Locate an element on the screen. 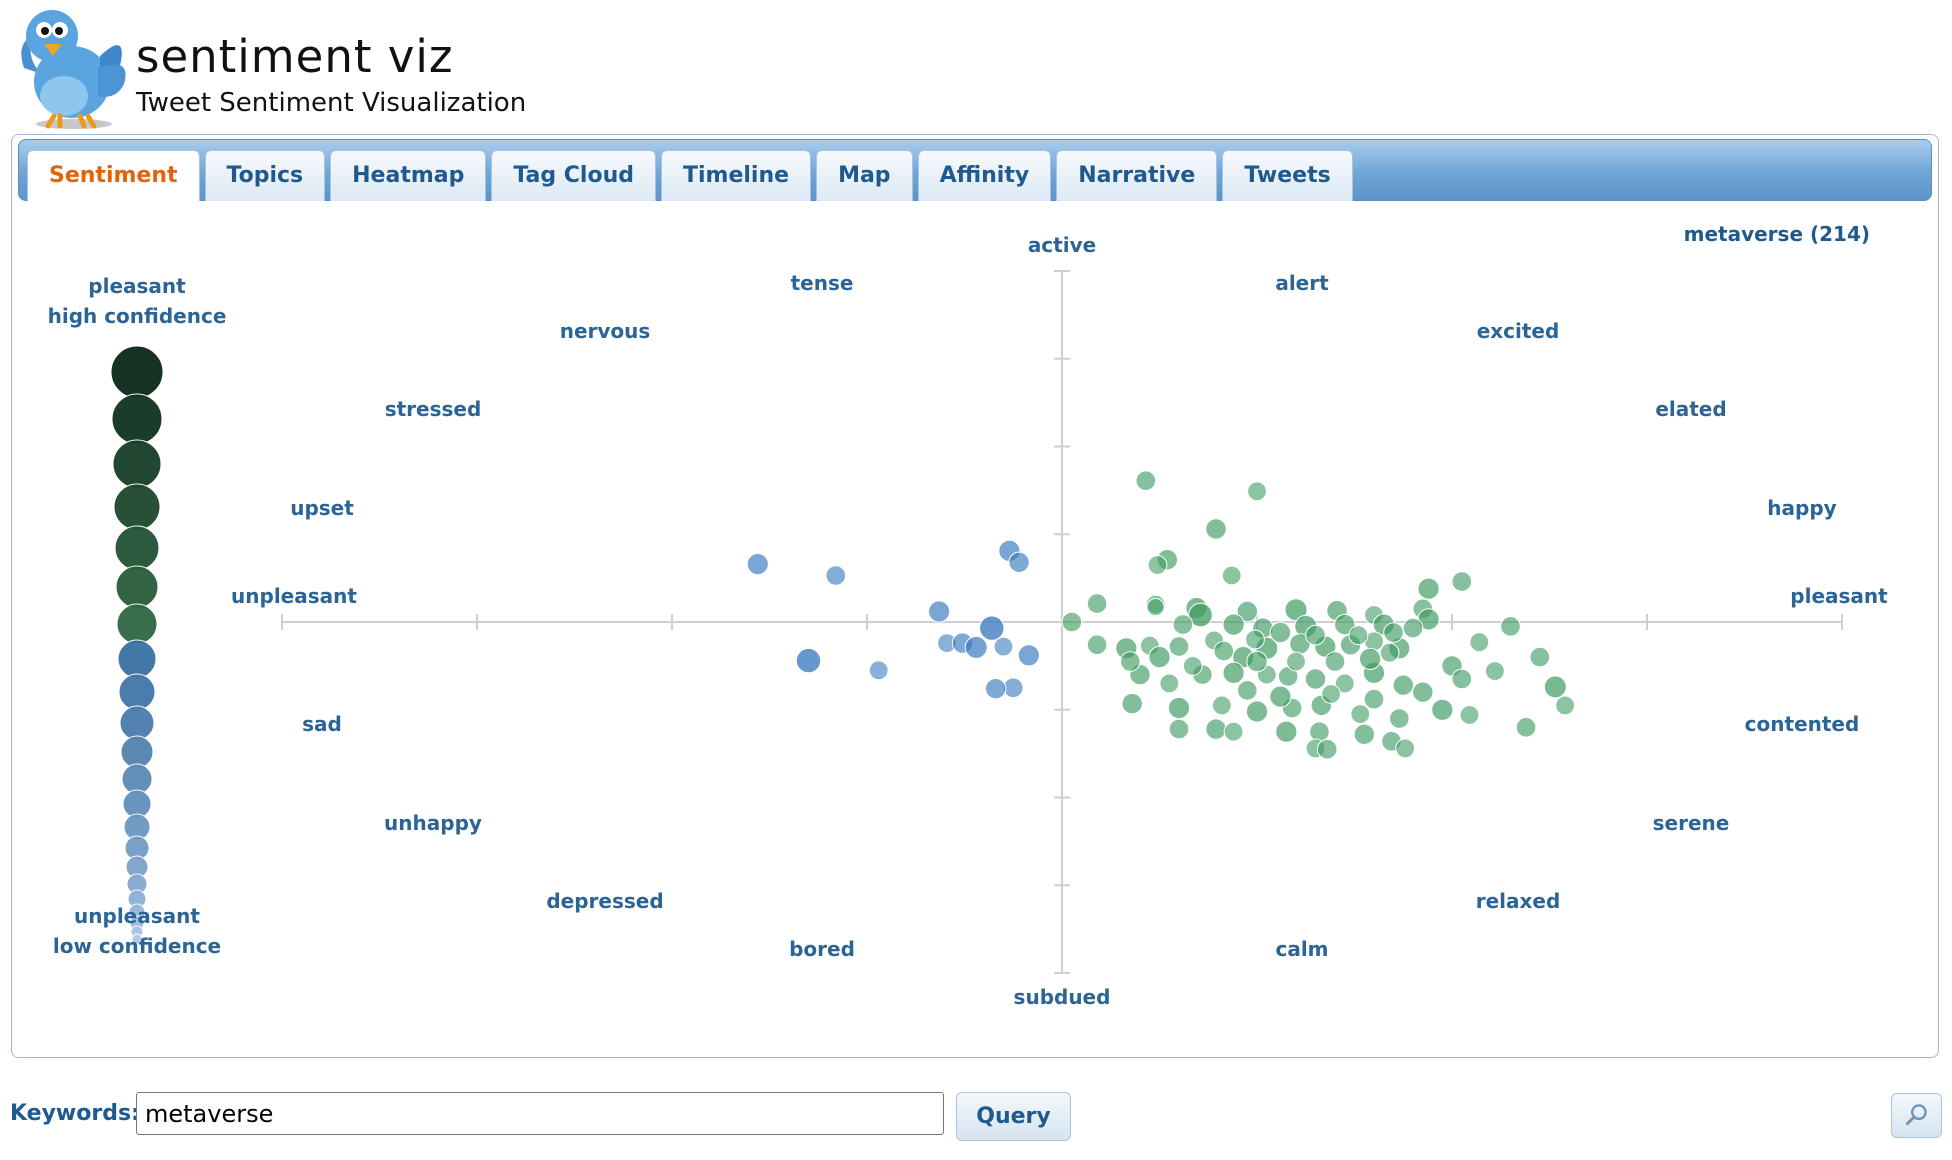 This screenshot has height=1160, width=1952. zoom-button is located at coordinates (1916, 1115).